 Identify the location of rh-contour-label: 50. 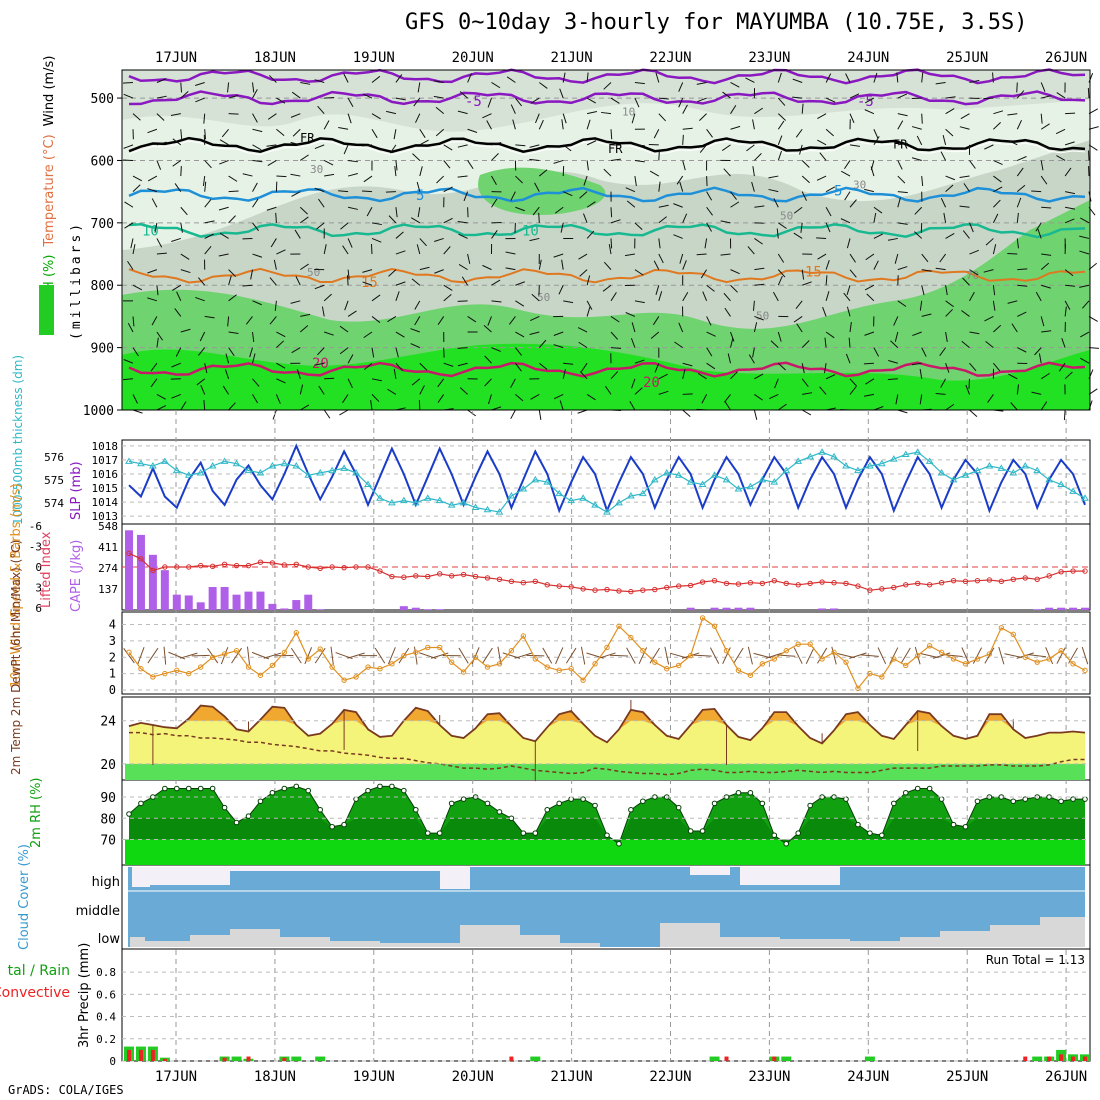
(786, 216).